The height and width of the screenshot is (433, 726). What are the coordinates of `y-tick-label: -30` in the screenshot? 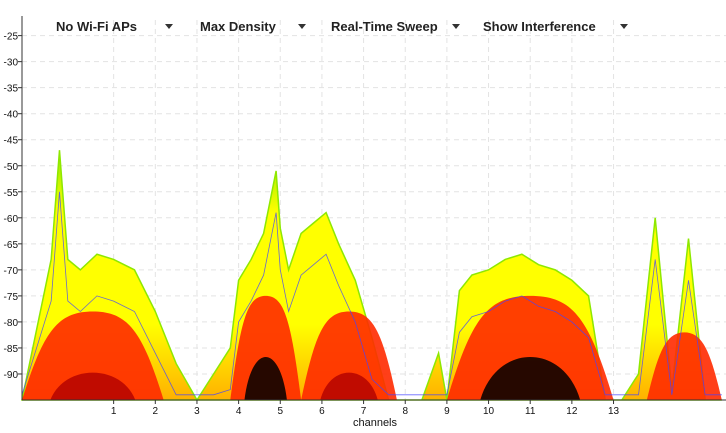 It's located at (11, 63).